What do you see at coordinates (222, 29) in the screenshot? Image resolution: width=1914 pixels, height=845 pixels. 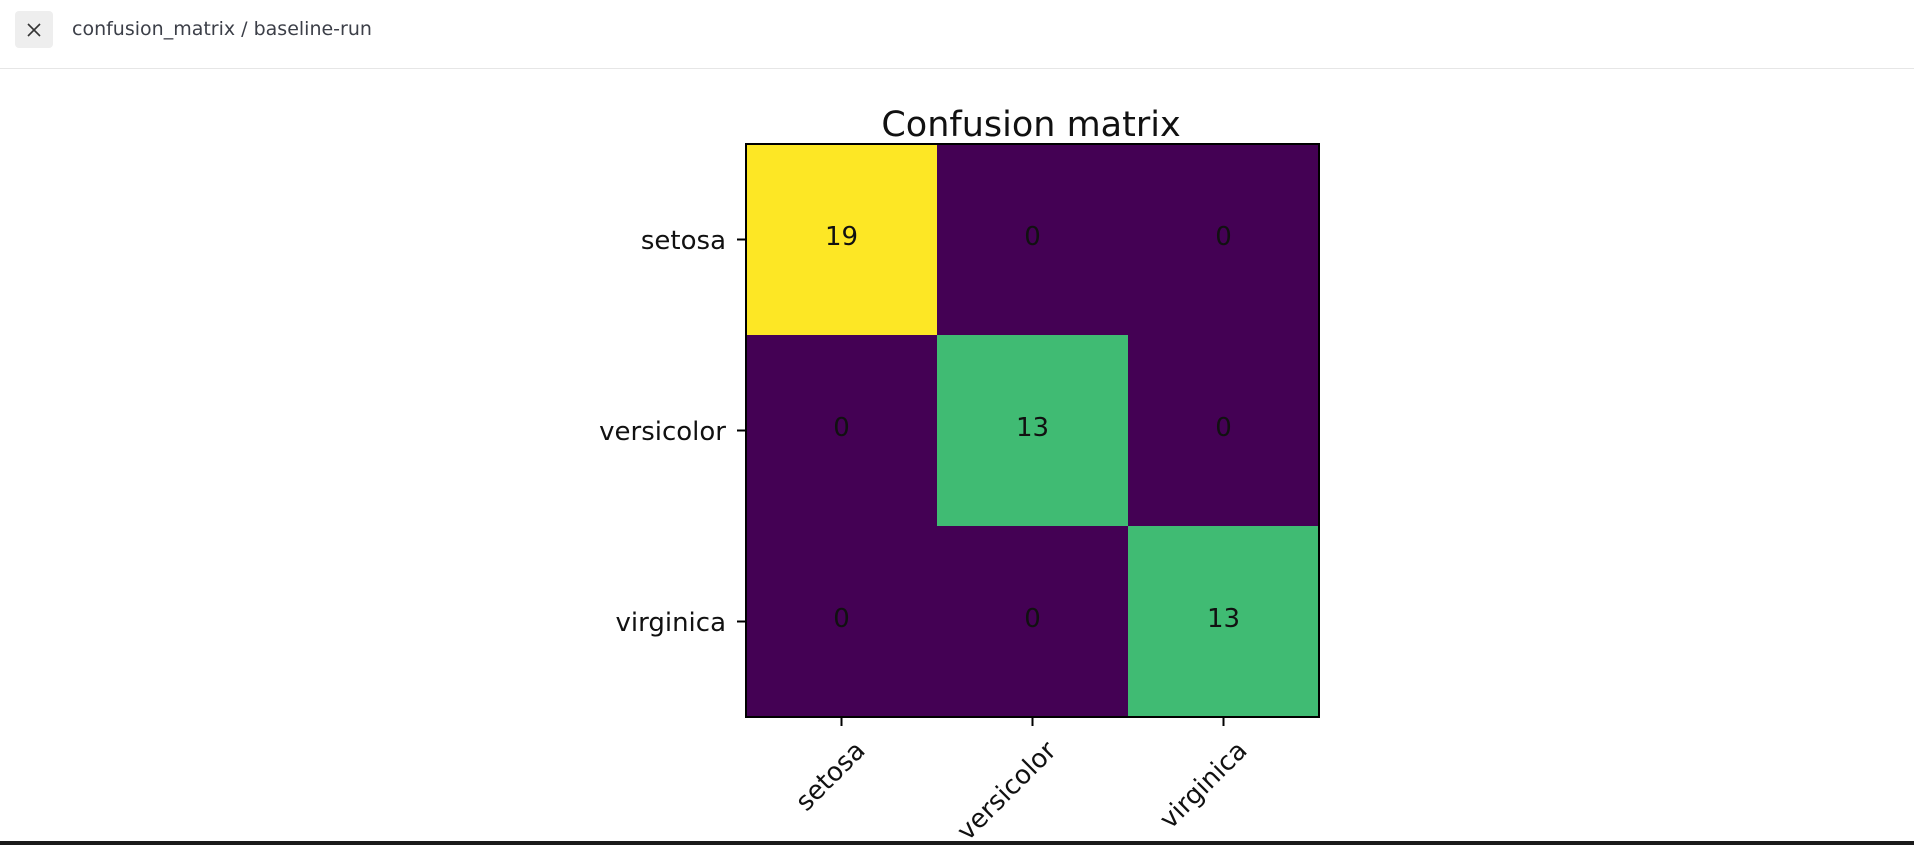 I see `image-title: confusion_matrix / baseline-run` at bounding box center [222, 29].